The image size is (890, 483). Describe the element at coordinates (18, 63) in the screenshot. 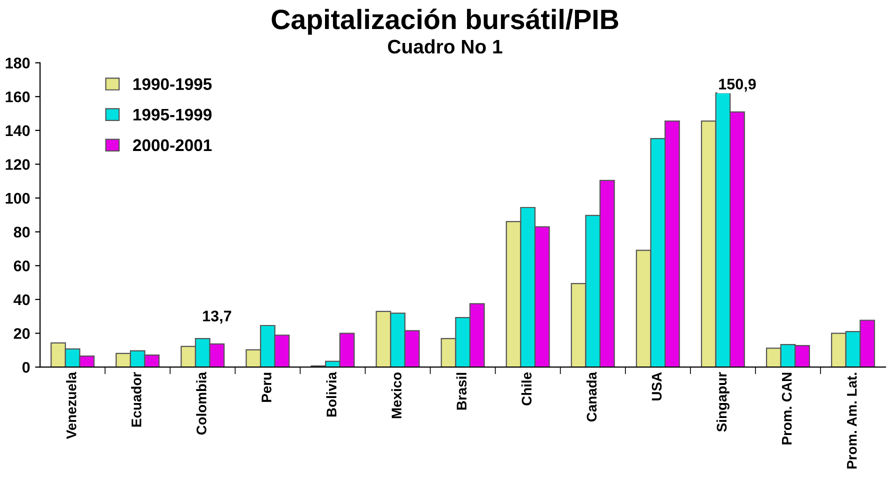

I see `y-tick-label: 180` at that location.